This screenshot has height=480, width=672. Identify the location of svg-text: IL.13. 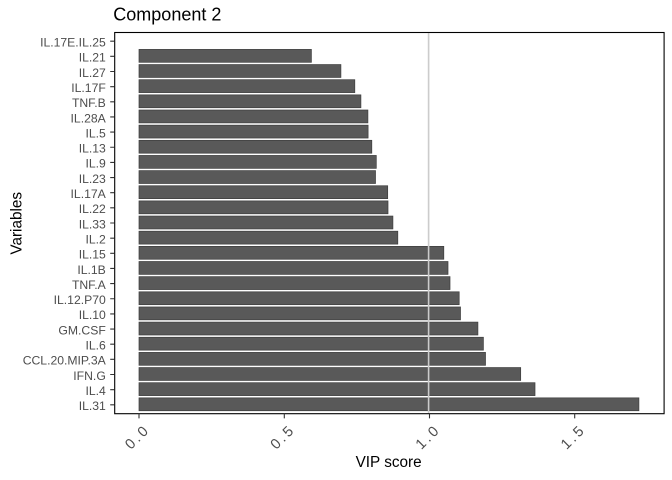
(92, 149).